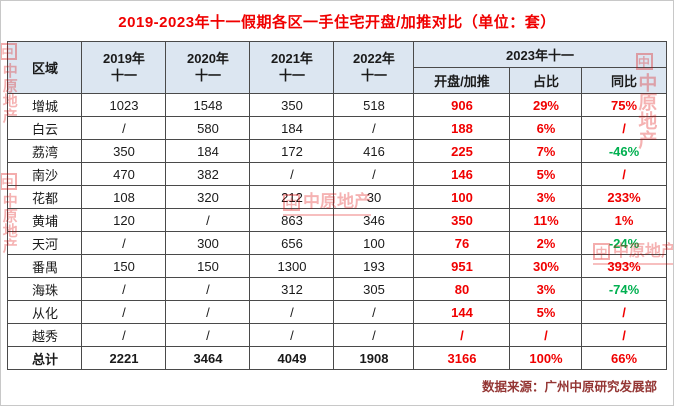  Describe the element at coordinates (462, 151) in the screenshot. I see `value-cell: 225` at that location.